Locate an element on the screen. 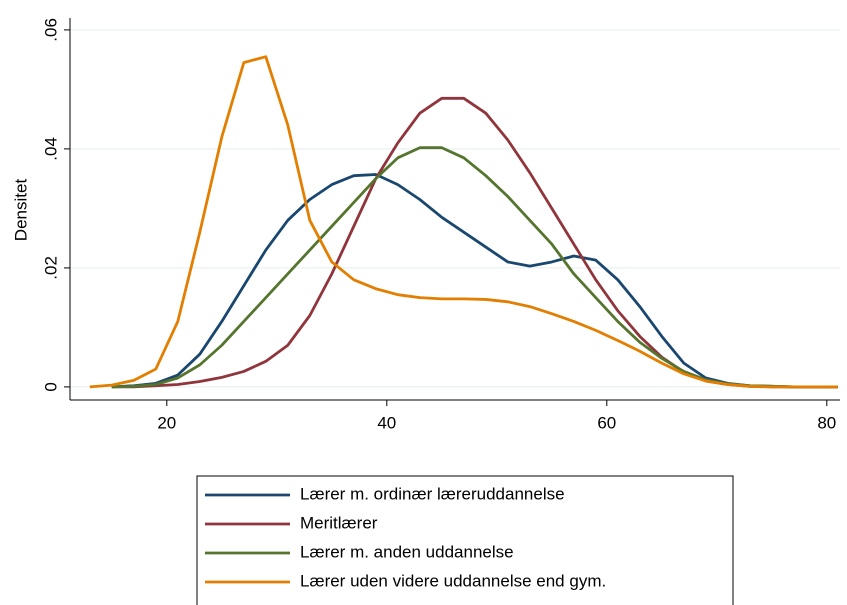 The width and height of the screenshot is (847, 605). y-tick-label: .04 is located at coordinates (50, 149).